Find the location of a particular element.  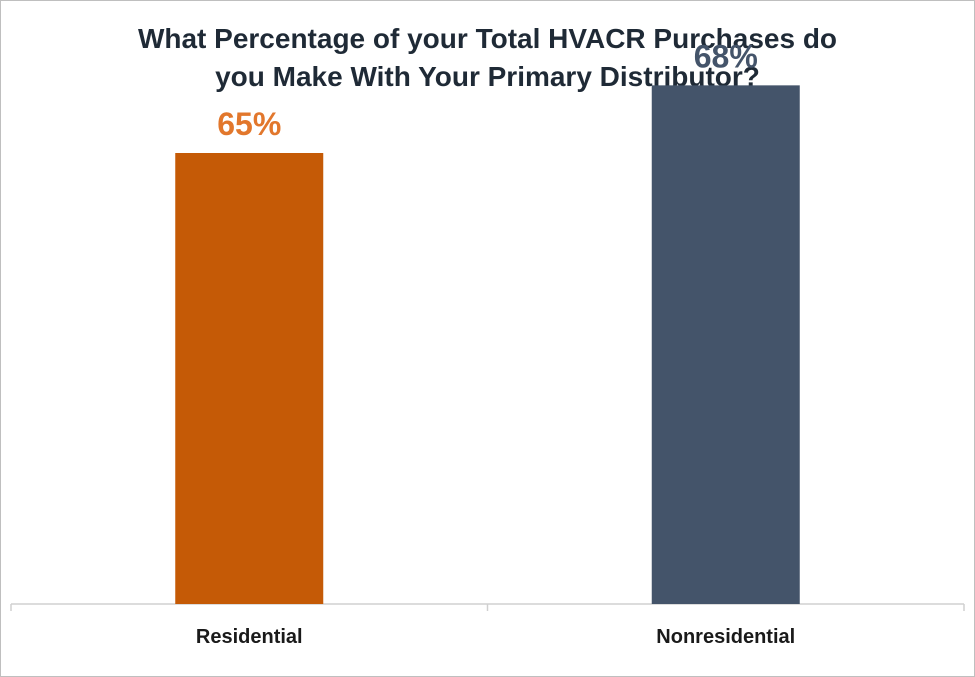

data-label-nonresidential: 68% is located at coordinates (726, 56).